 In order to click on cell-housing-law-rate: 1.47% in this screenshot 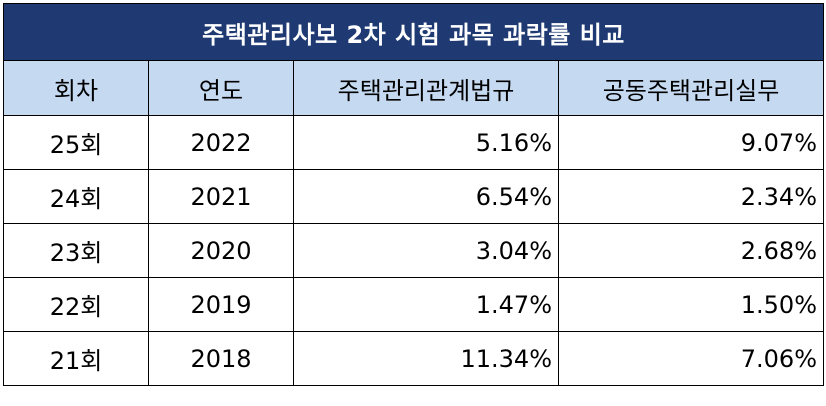, I will do `click(426, 304)`.